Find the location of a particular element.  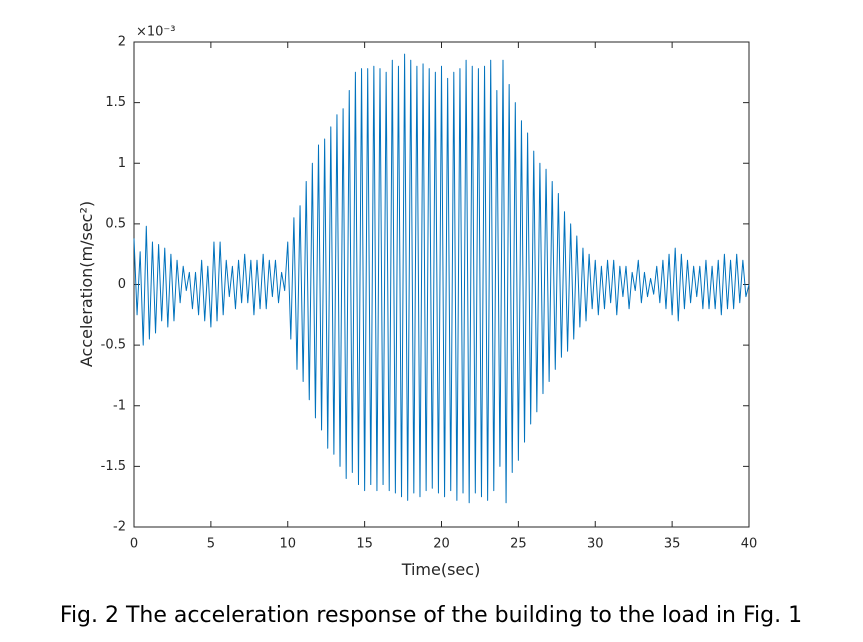

y-tick-label: 0 is located at coordinates (122, 284).